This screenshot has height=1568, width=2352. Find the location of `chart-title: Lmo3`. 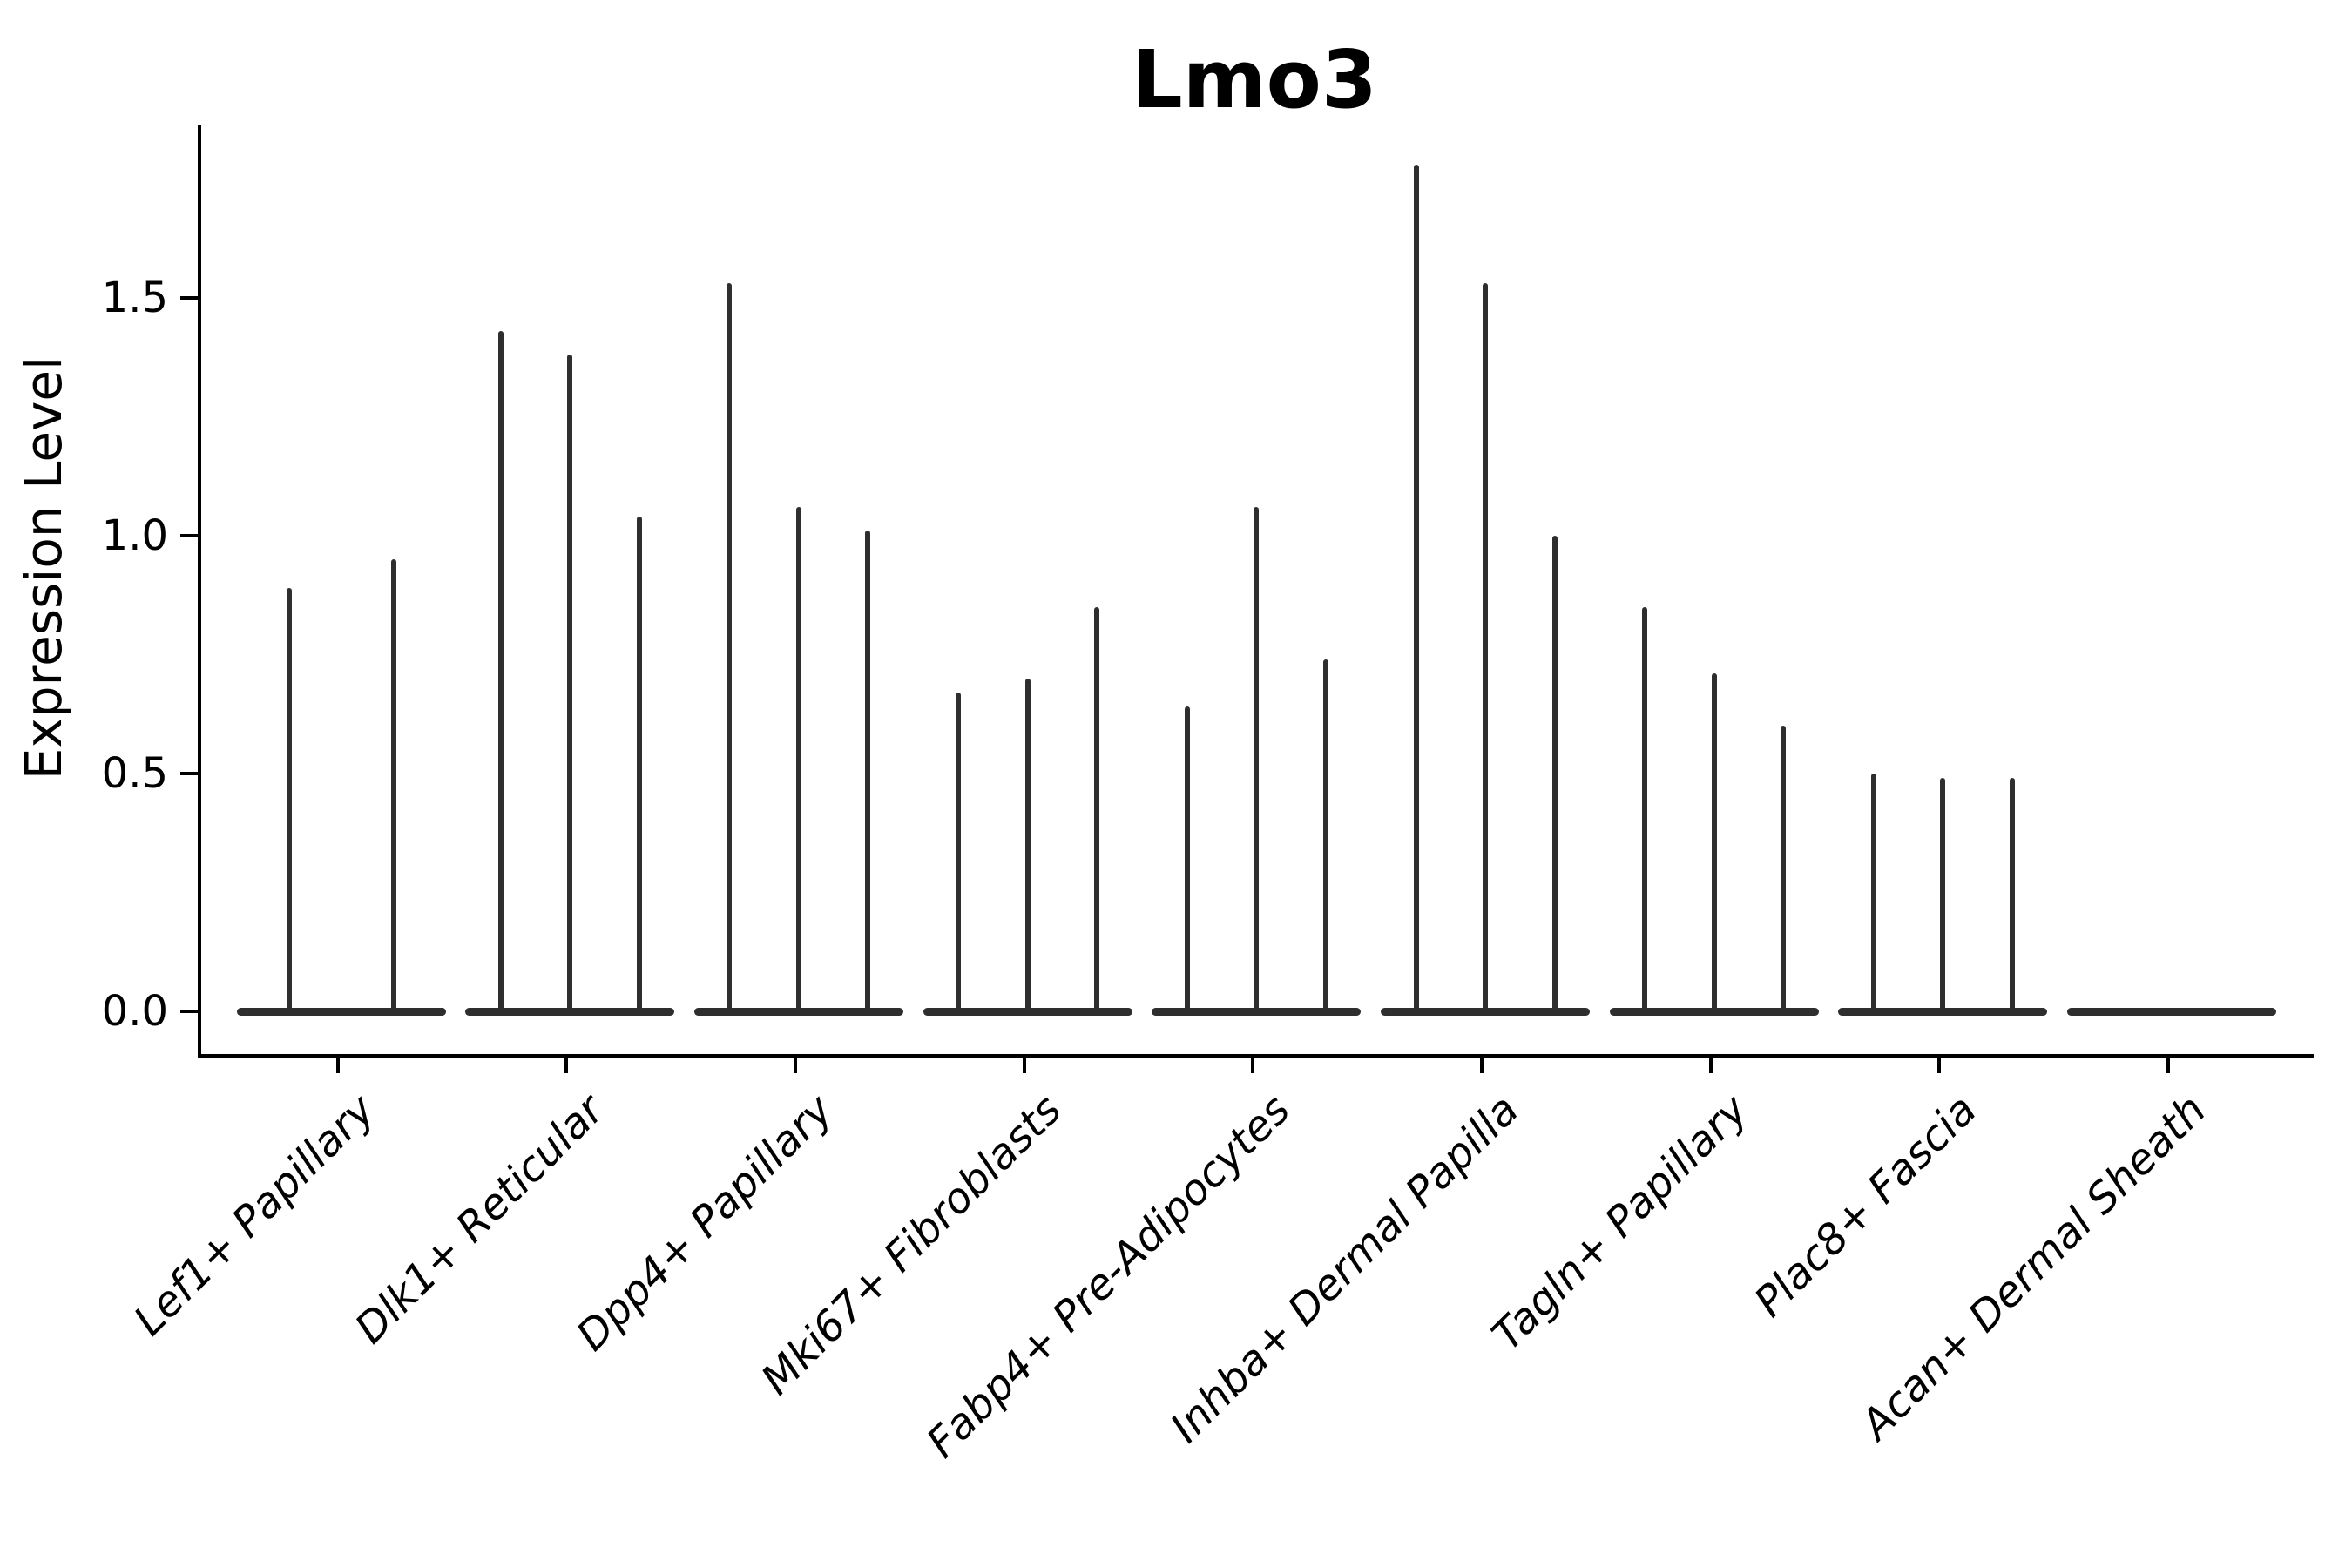

chart-title: Lmo3 is located at coordinates (1254, 79).